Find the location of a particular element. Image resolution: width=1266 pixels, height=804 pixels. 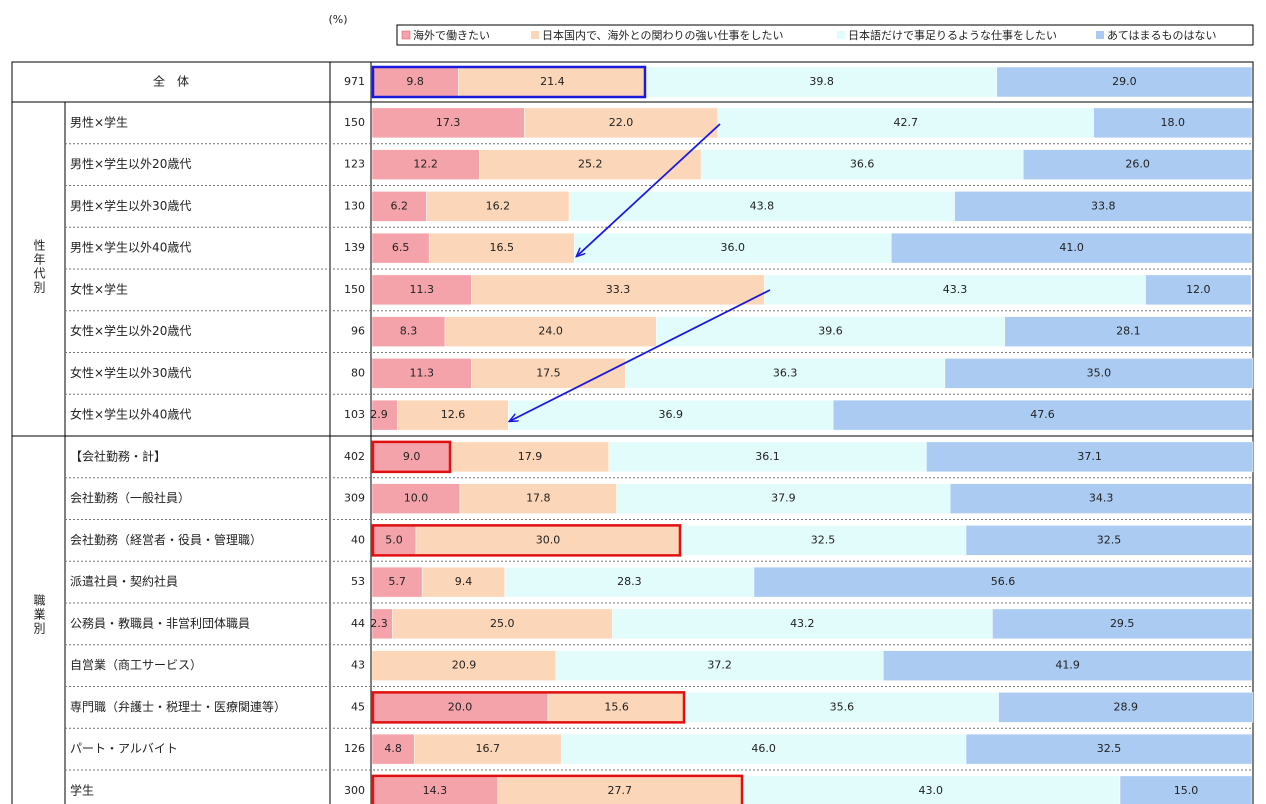

row-label: 女性×学生以外20歳代 is located at coordinates (130, 330).